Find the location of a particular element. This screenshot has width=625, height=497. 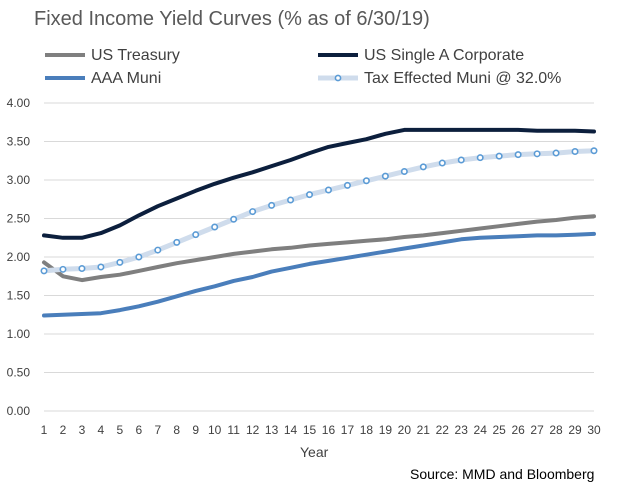

x-tick-label-2: 3 is located at coordinates (82, 430).